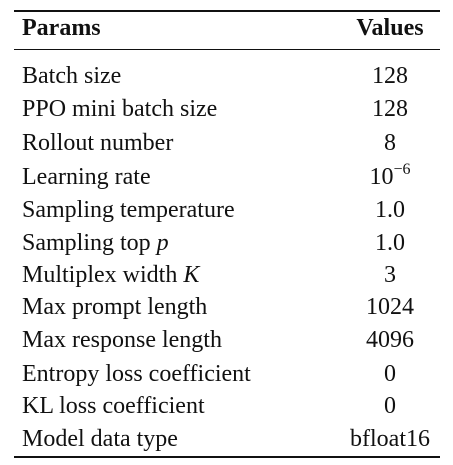 Image resolution: width=453 pixels, height=465 pixels. What do you see at coordinates (227, 457) in the screenshot?
I see `bottom-rule` at bounding box center [227, 457].